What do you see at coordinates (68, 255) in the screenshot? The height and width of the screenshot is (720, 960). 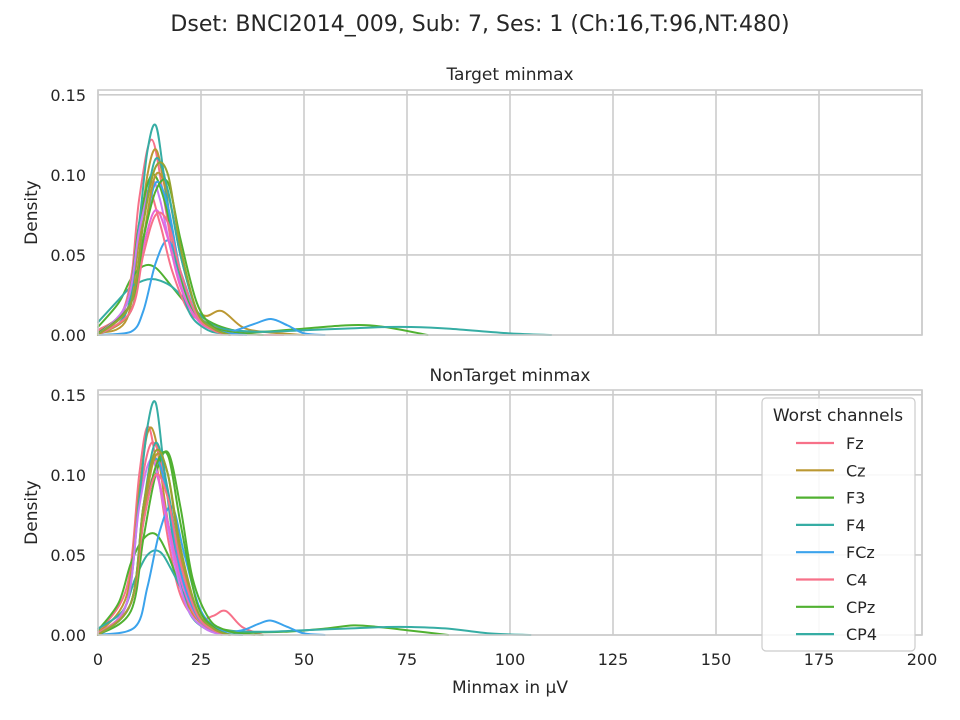 I see `target-y-tick-label: 0.05` at bounding box center [68, 255].